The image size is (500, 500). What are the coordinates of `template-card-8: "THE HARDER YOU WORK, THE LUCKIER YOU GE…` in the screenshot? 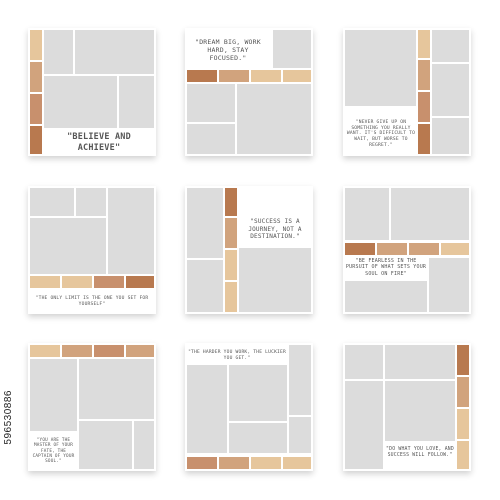 It's located at (249, 407).